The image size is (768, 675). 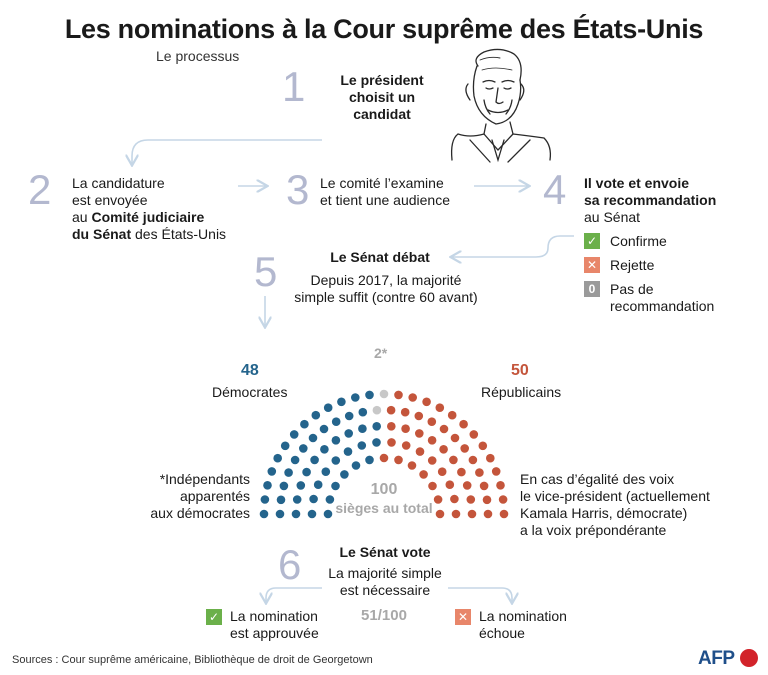 I want to click on afp-logo: AFP, so click(x=728, y=659).